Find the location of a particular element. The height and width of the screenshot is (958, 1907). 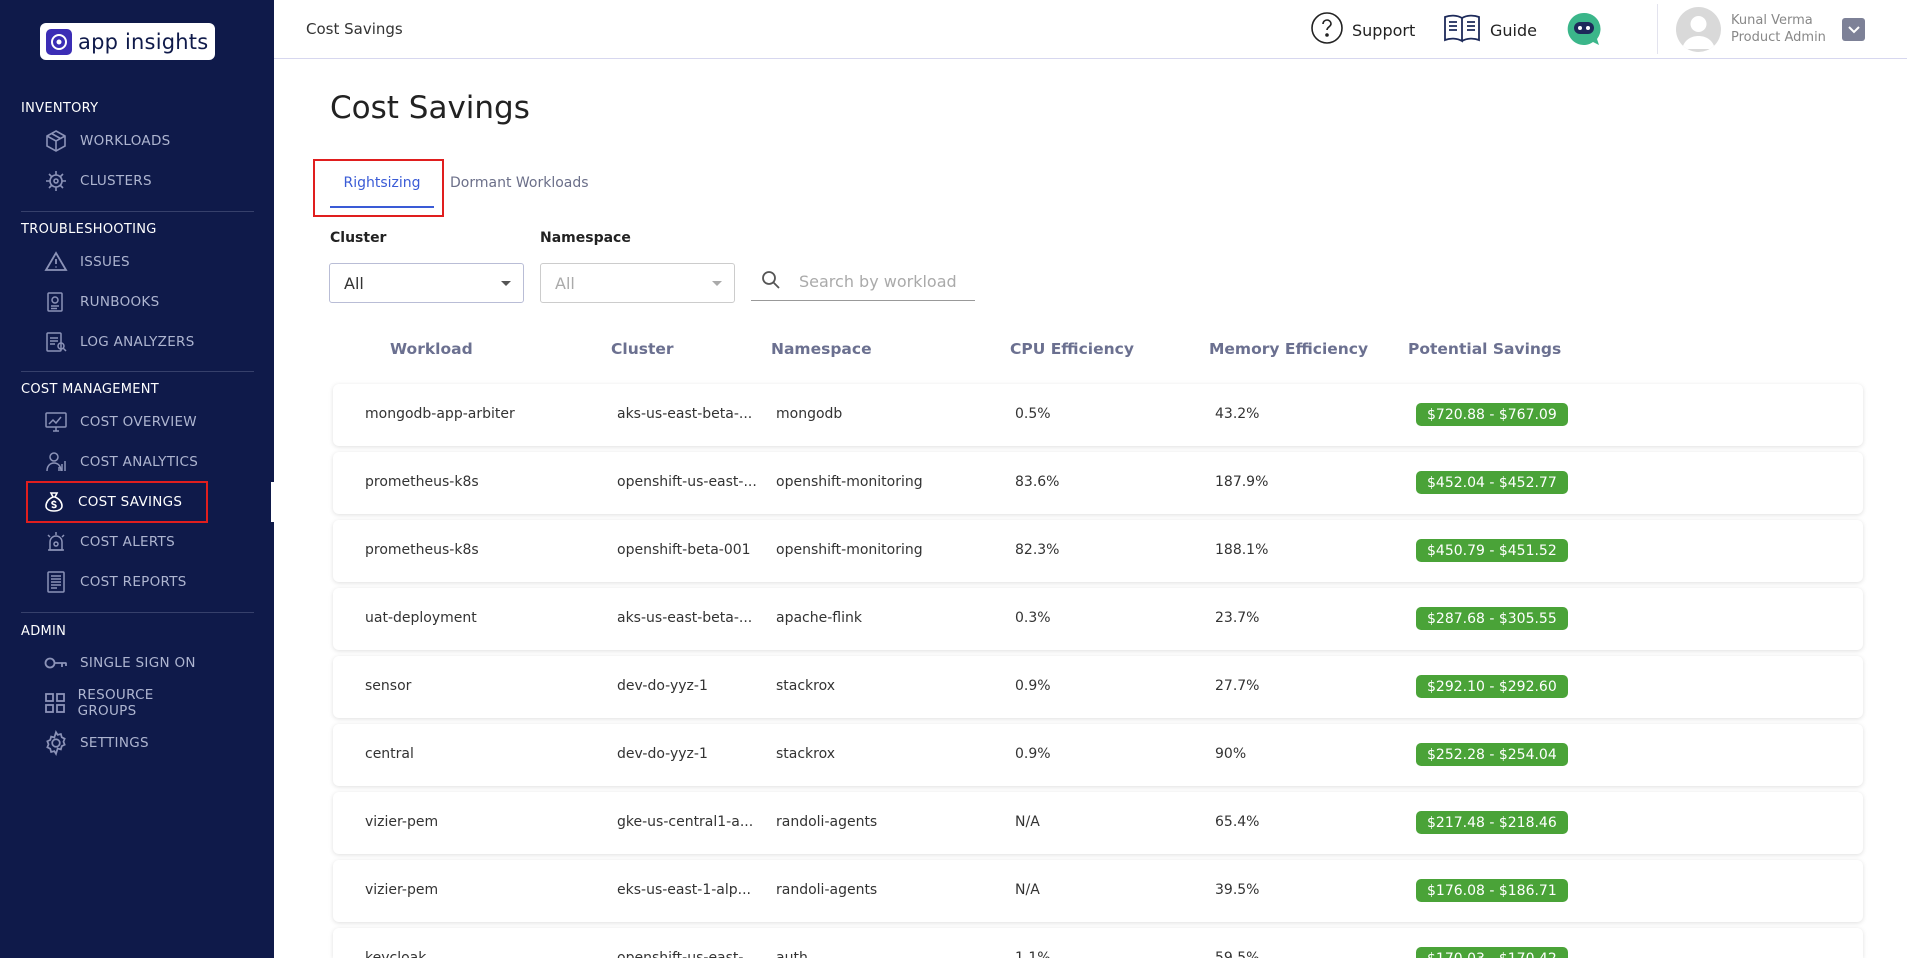

sidebar-item-runbooks: RUNBOOKS is located at coordinates (117, 302).